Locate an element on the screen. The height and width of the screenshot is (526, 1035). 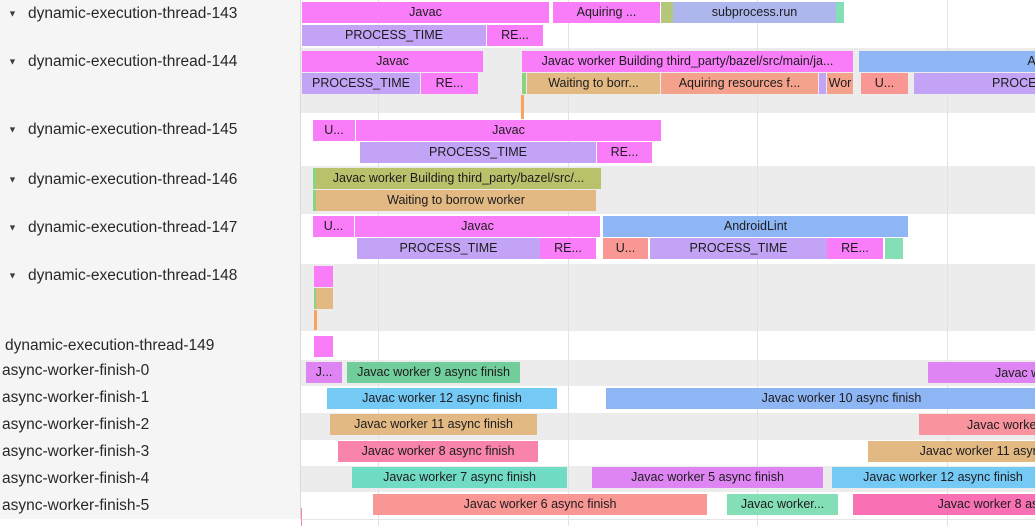
track-row: ▼ dynamic-execution-thread-146 is located at coordinates (150, 180).